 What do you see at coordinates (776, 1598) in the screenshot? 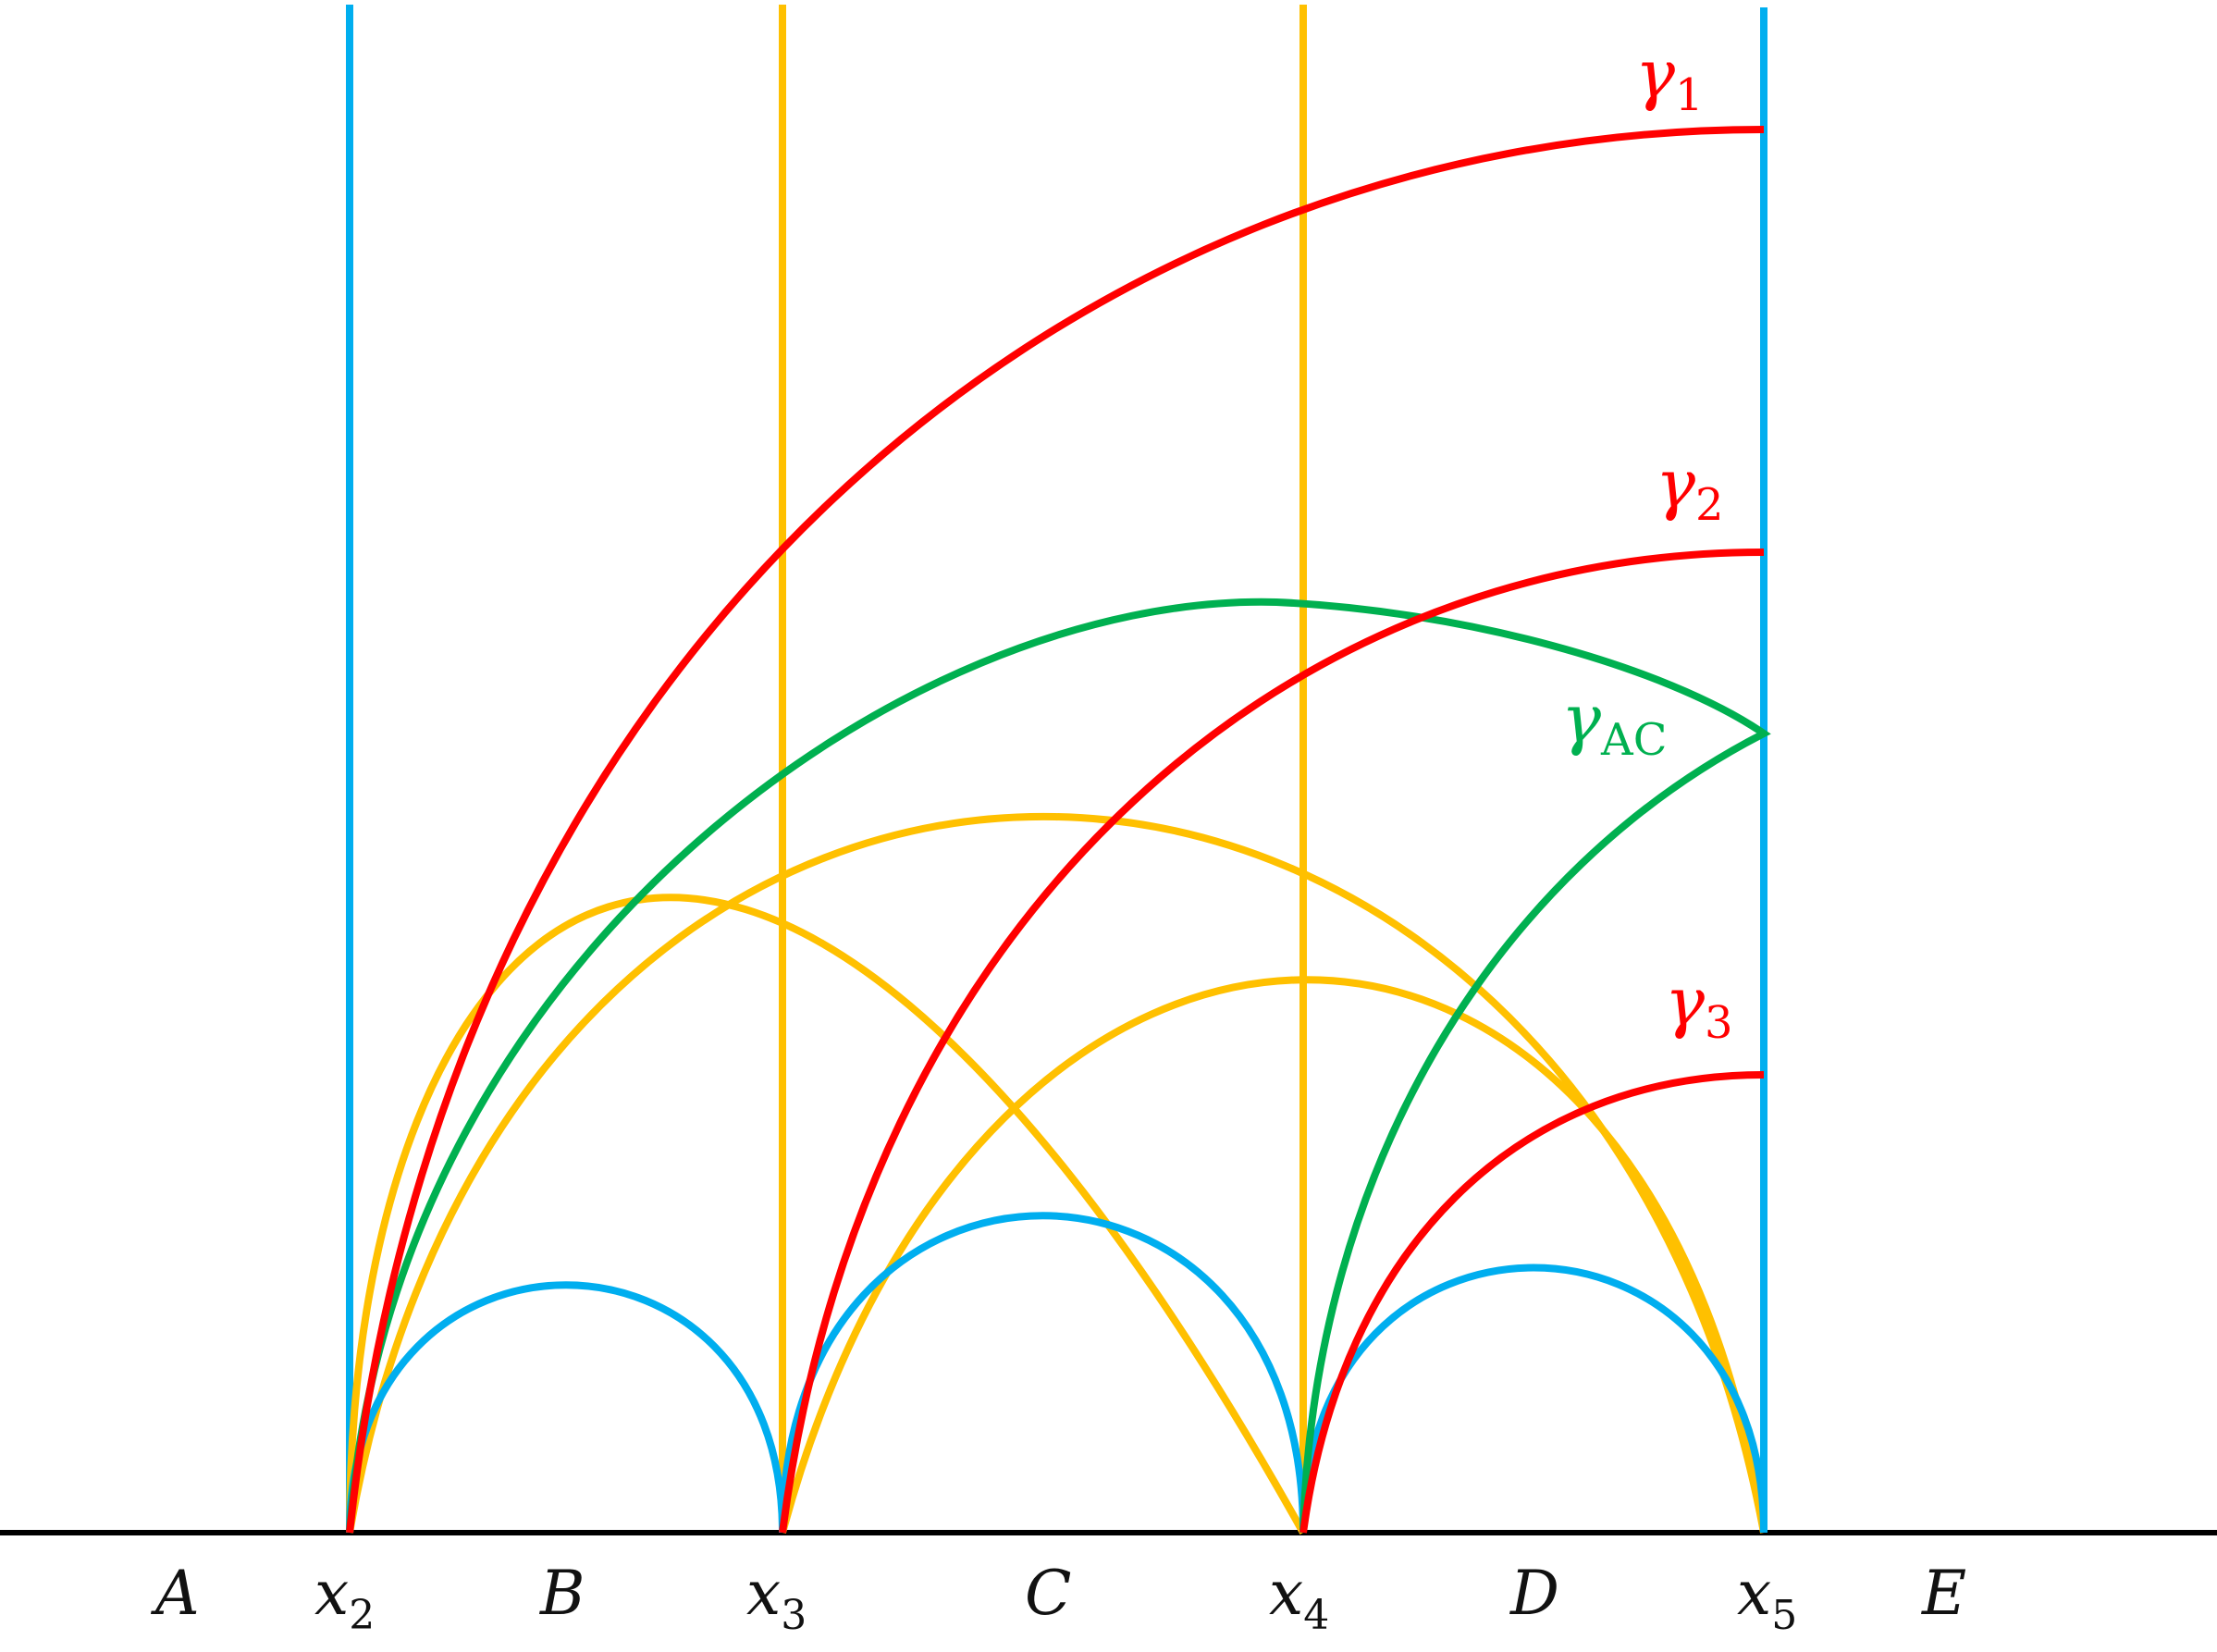
I see `axis-label-x3: x3` at bounding box center [776, 1598].